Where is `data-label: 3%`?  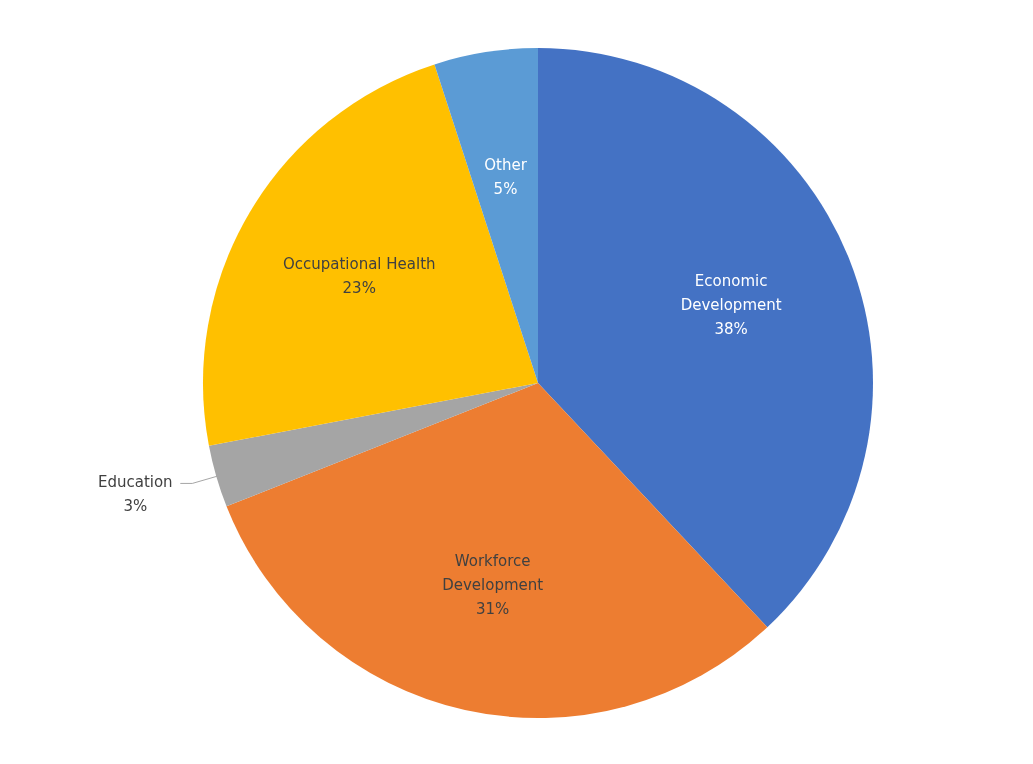 data-label: 3% is located at coordinates (135, 506).